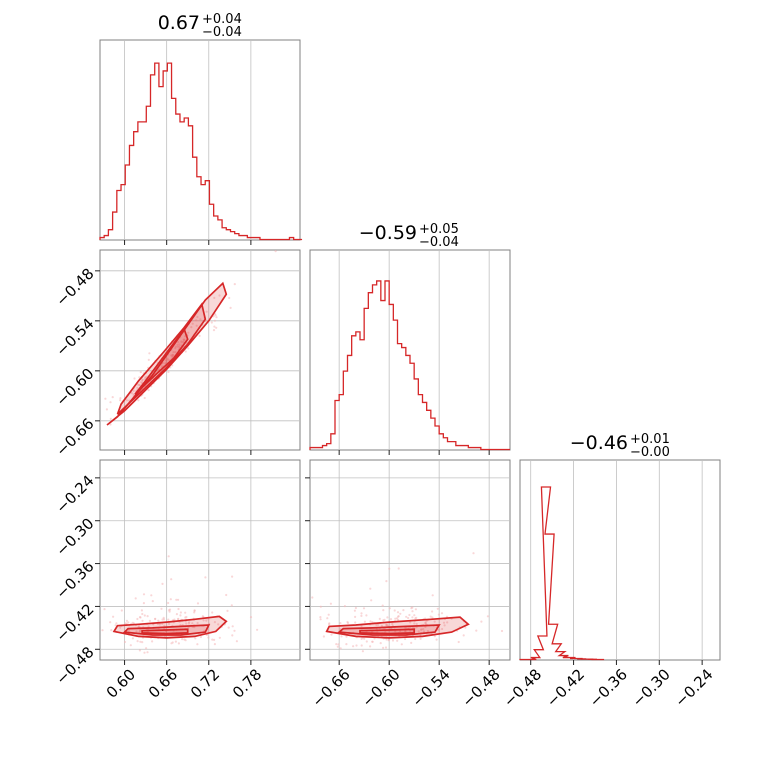 The height and width of the screenshot is (760, 760). What do you see at coordinates (410, 352) in the screenshot?
I see `panel-r1-c1` at bounding box center [410, 352].